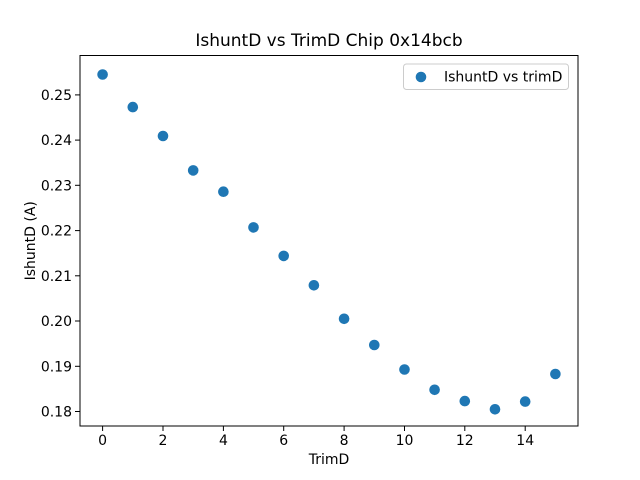 Image resolution: width=640 pixels, height=480 pixels. I want to click on y-tick-label: 0.18, so click(56, 413).